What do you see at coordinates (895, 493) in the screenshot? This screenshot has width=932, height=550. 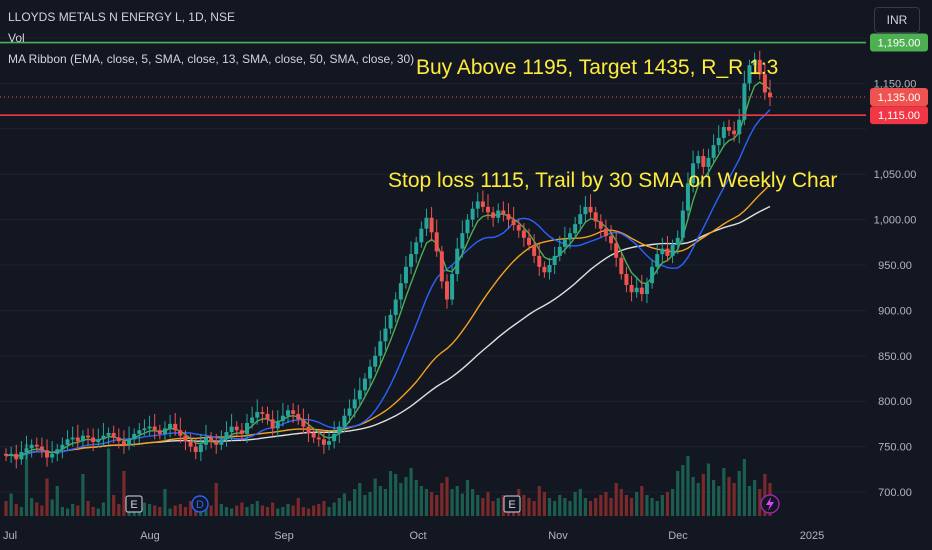 I see `price-tick-label: 700.00` at bounding box center [895, 493].